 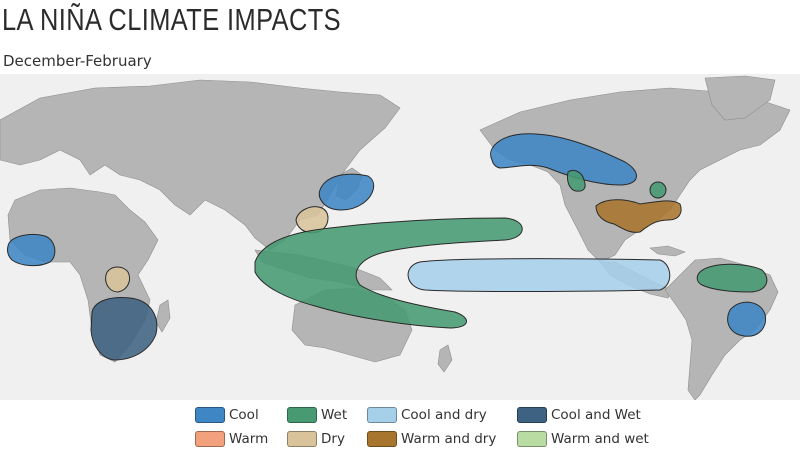 I want to click on legend-item-wet: Wet, so click(x=317, y=415).